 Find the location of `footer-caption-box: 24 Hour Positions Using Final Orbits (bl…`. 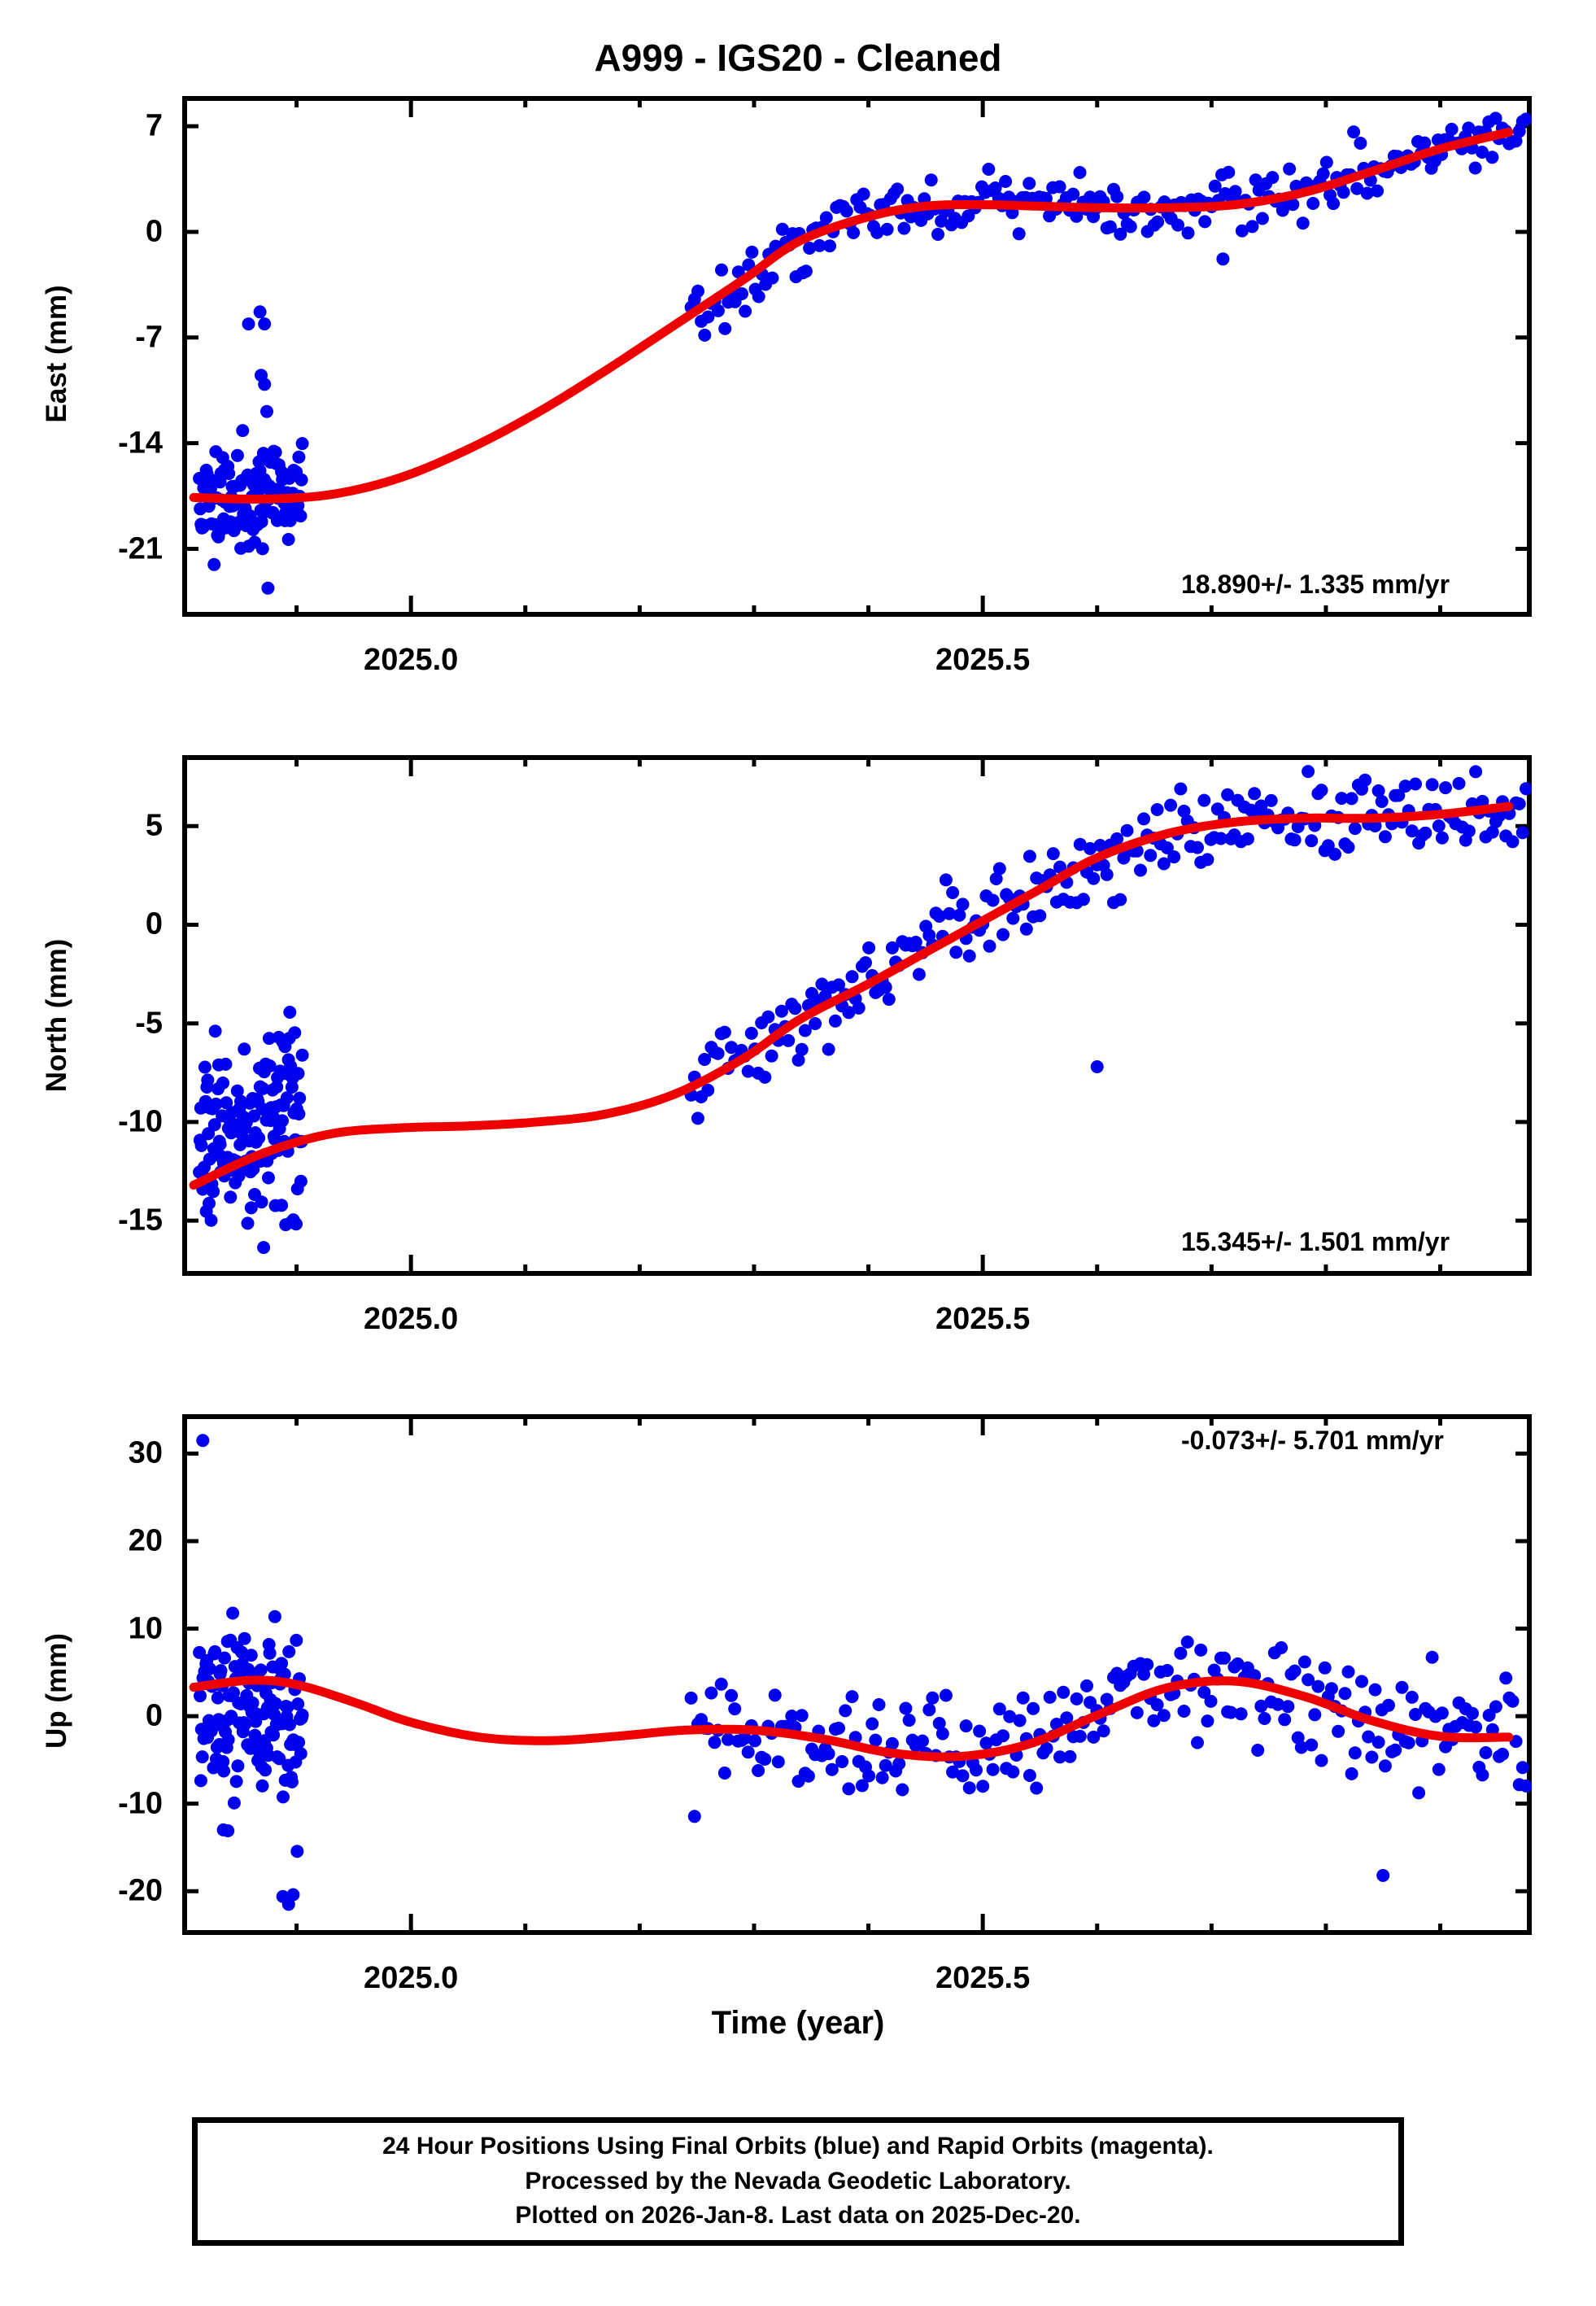

footer-caption-box: 24 Hour Positions Using Final Orbits (bl… is located at coordinates (798, 2181).